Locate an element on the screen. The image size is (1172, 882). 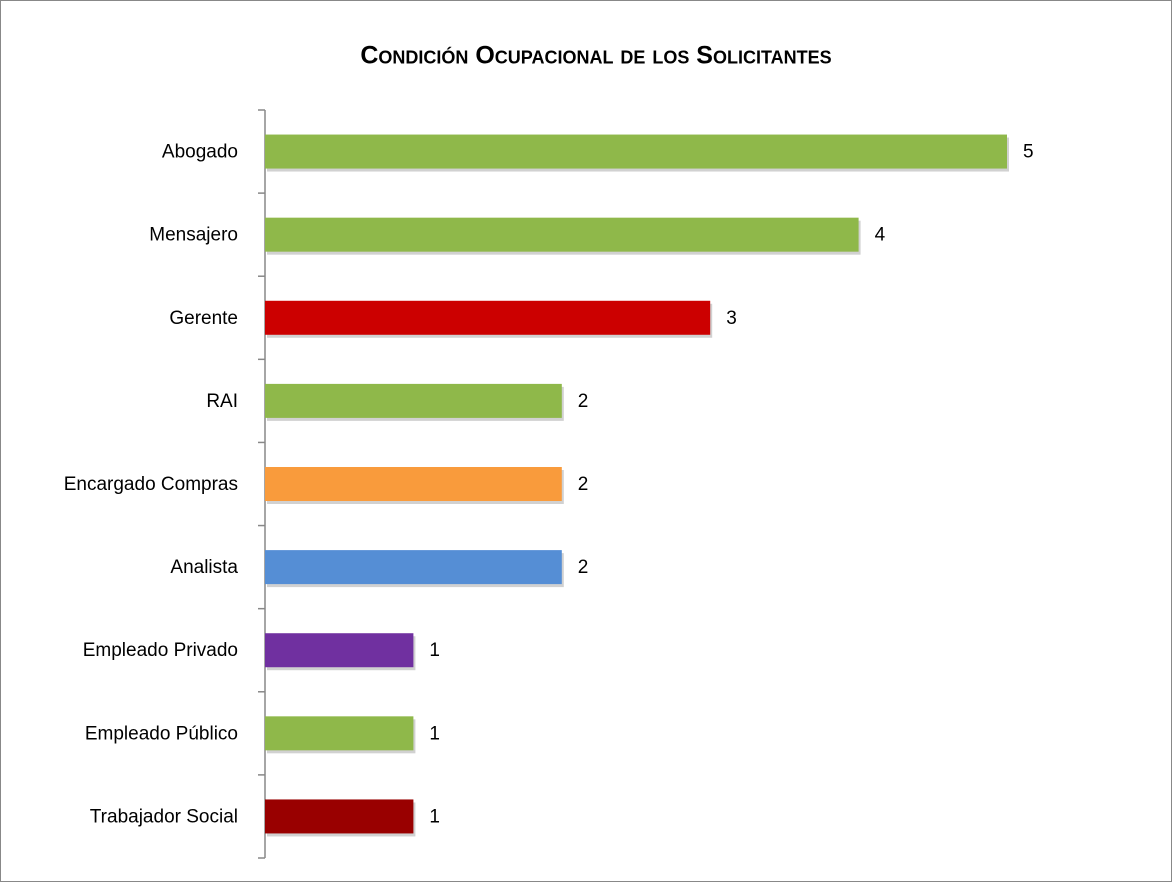
category-label: Encargado Compras is located at coordinates (151, 484).